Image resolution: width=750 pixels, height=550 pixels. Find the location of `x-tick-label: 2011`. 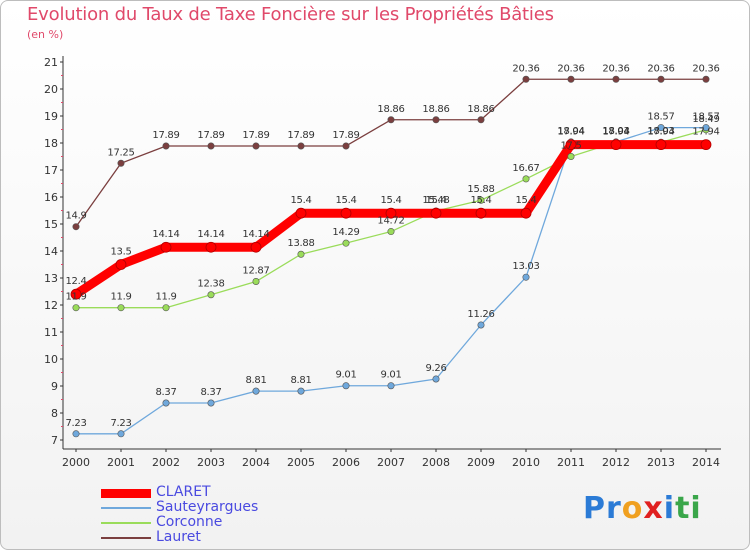

x-tick-label: 2011 is located at coordinates (571, 462).